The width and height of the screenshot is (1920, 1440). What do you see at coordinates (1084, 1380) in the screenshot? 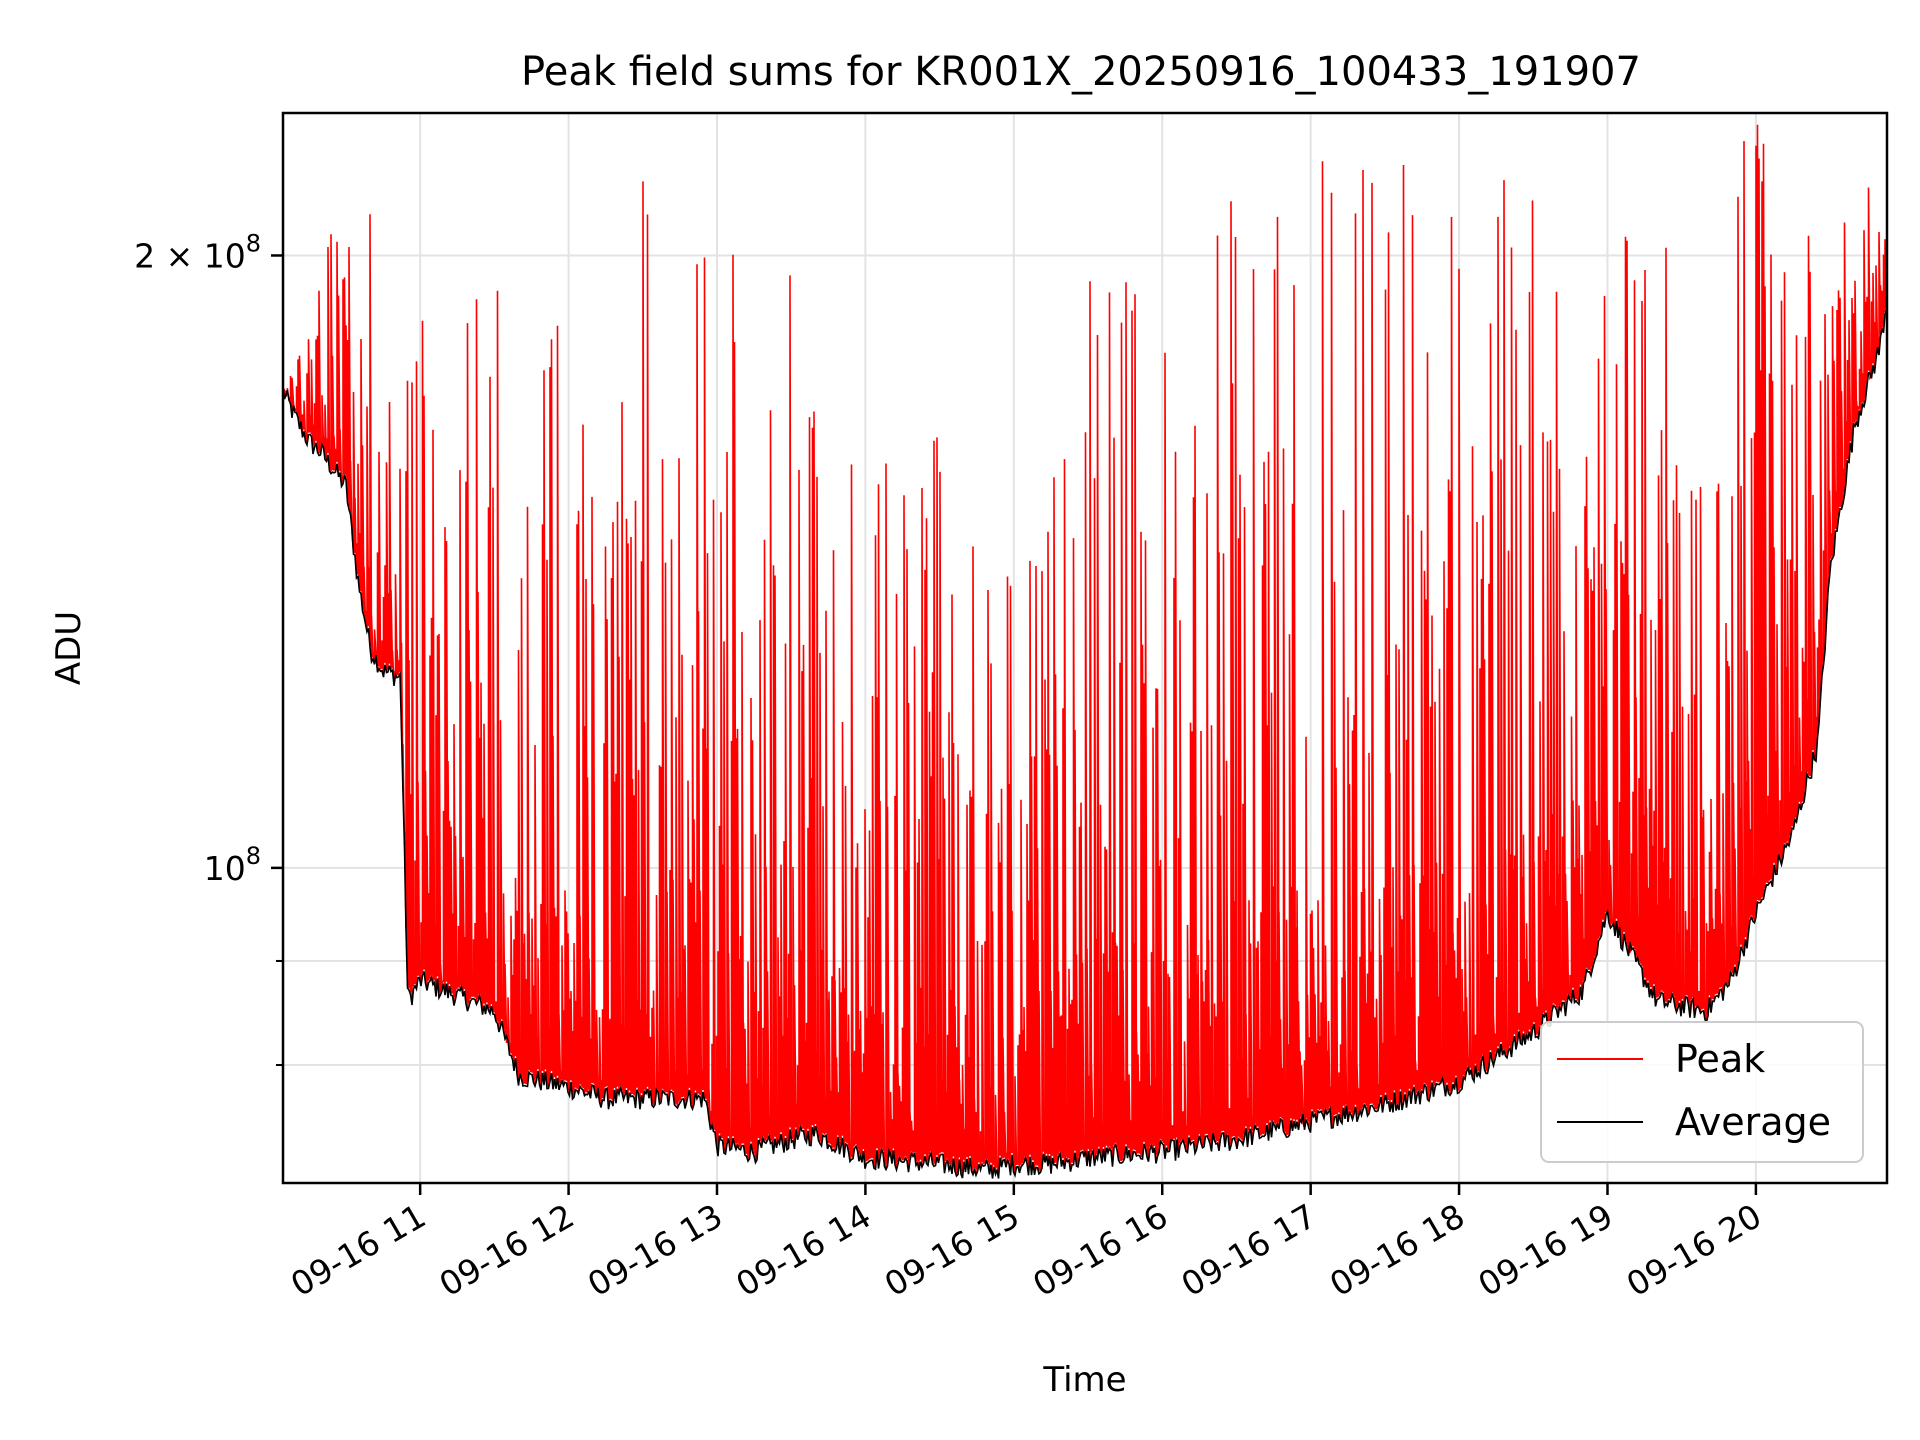
I see `x-axis-label: Time` at bounding box center [1084, 1380].